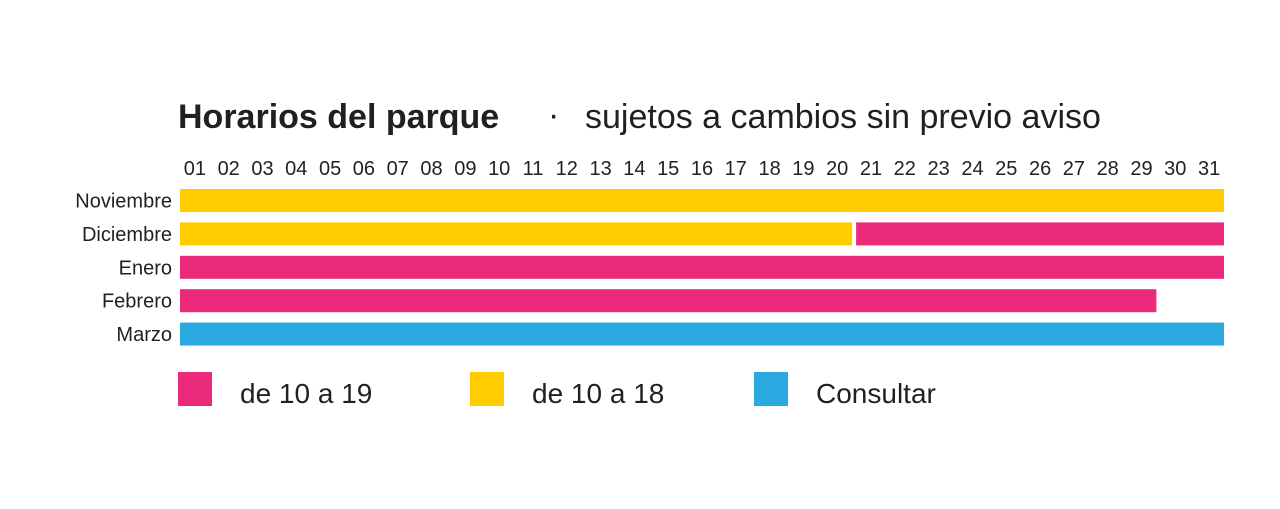  I want to click on day-label-08: 08, so click(431, 169).